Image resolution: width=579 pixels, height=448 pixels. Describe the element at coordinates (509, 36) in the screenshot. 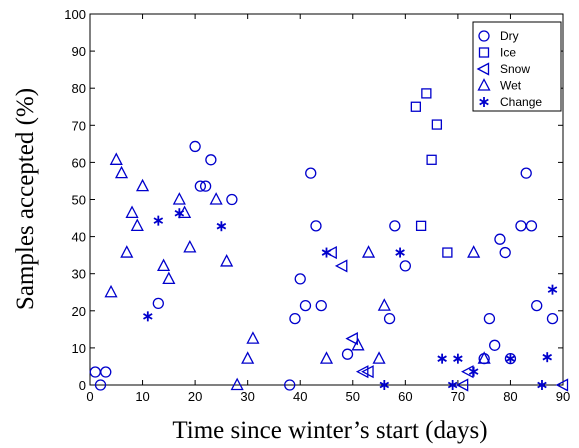

I see `legend-label-dry: Dry` at that location.